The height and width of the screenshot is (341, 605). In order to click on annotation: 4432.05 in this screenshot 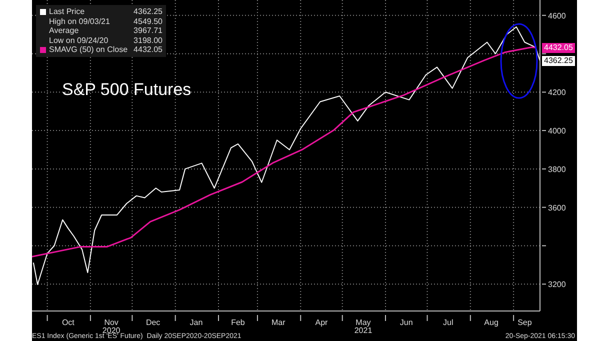, I will do `click(558, 47)`.